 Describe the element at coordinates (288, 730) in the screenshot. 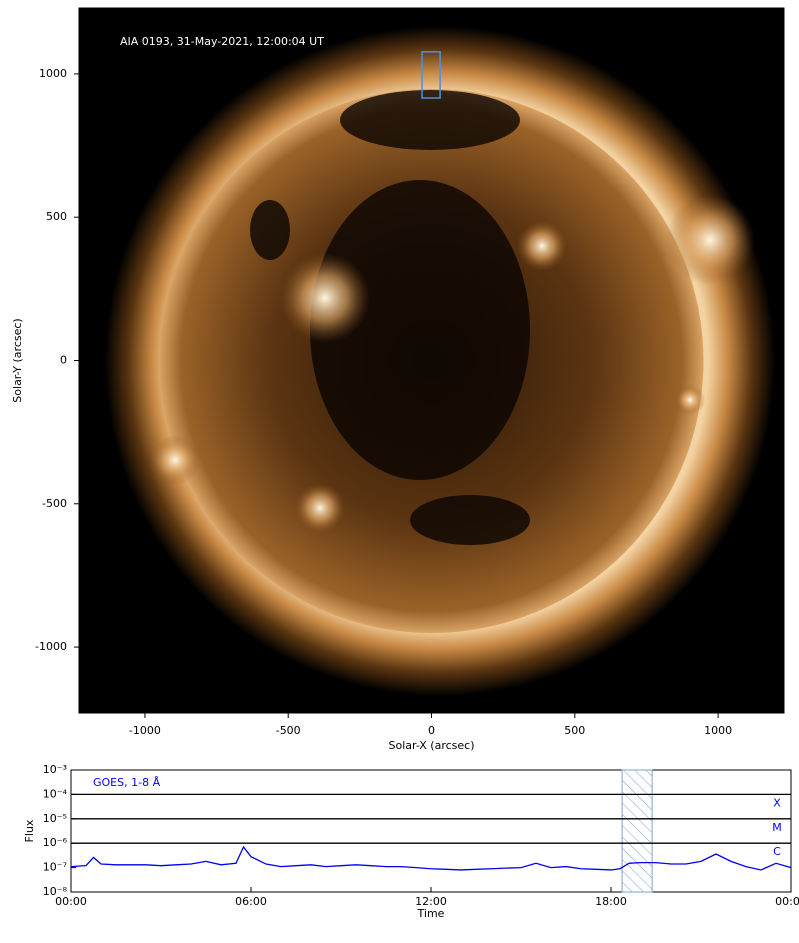

I see `x-tick-label: -500` at that location.